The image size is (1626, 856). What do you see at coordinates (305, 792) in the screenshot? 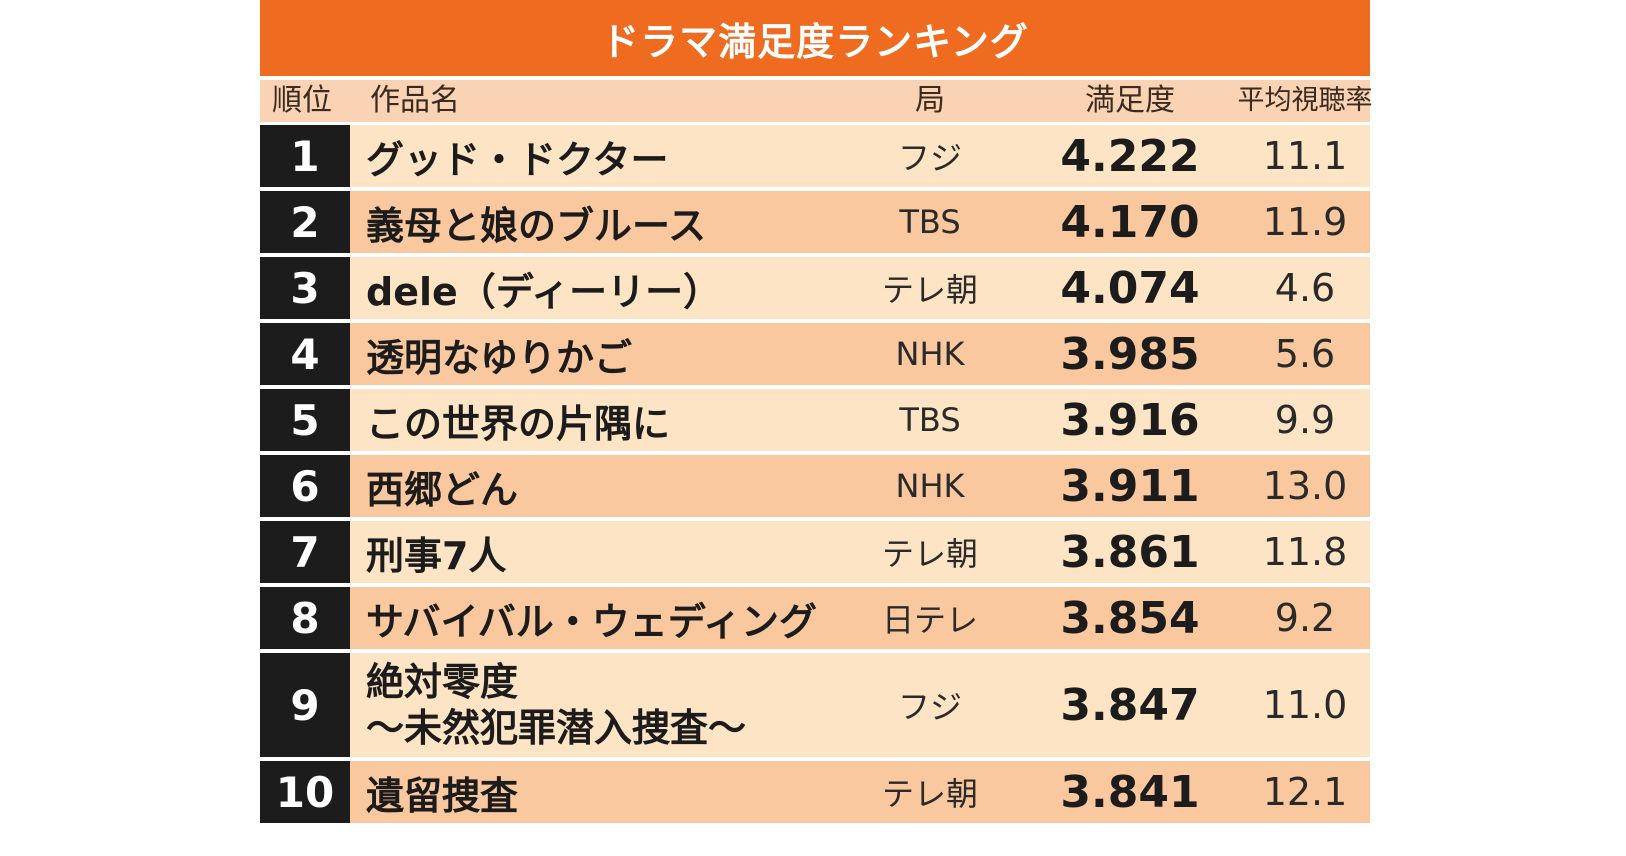
I see `rank-number: 10` at bounding box center [305, 792].